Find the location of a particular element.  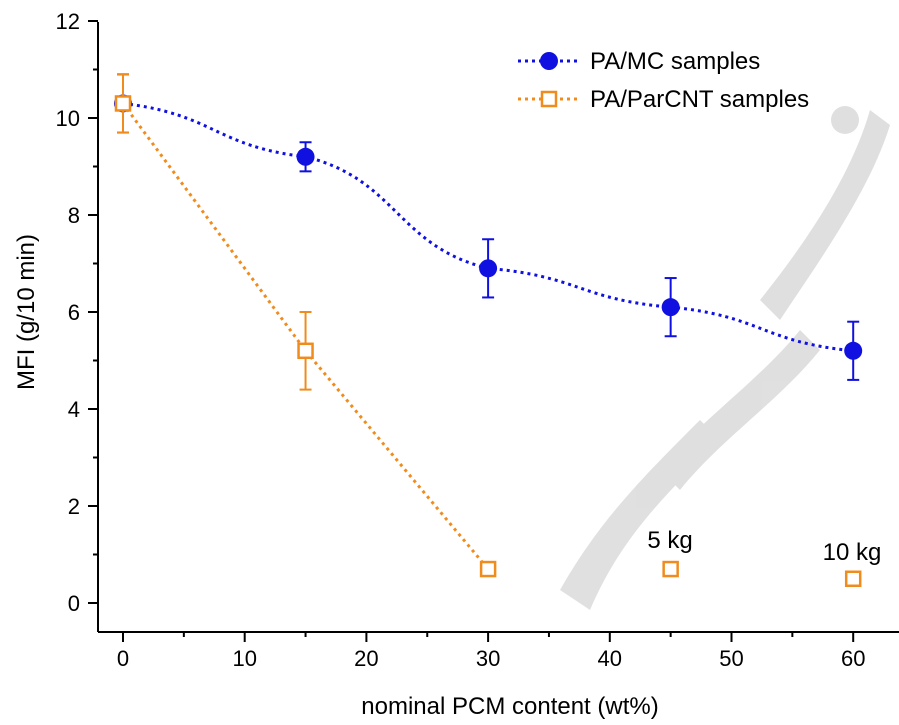

x-tick-label: 10 is located at coordinates (244, 658).